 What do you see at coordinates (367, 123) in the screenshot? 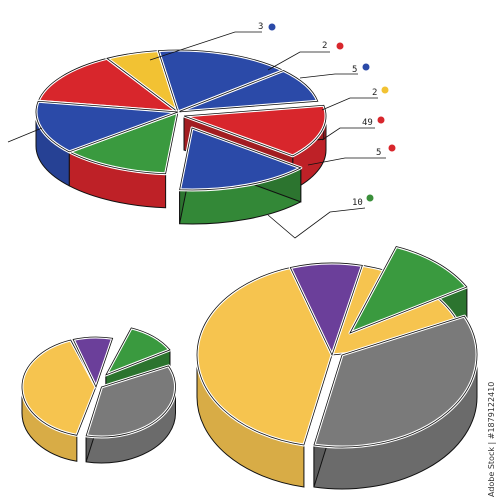
I see `value-label: 49` at bounding box center [367, 123].